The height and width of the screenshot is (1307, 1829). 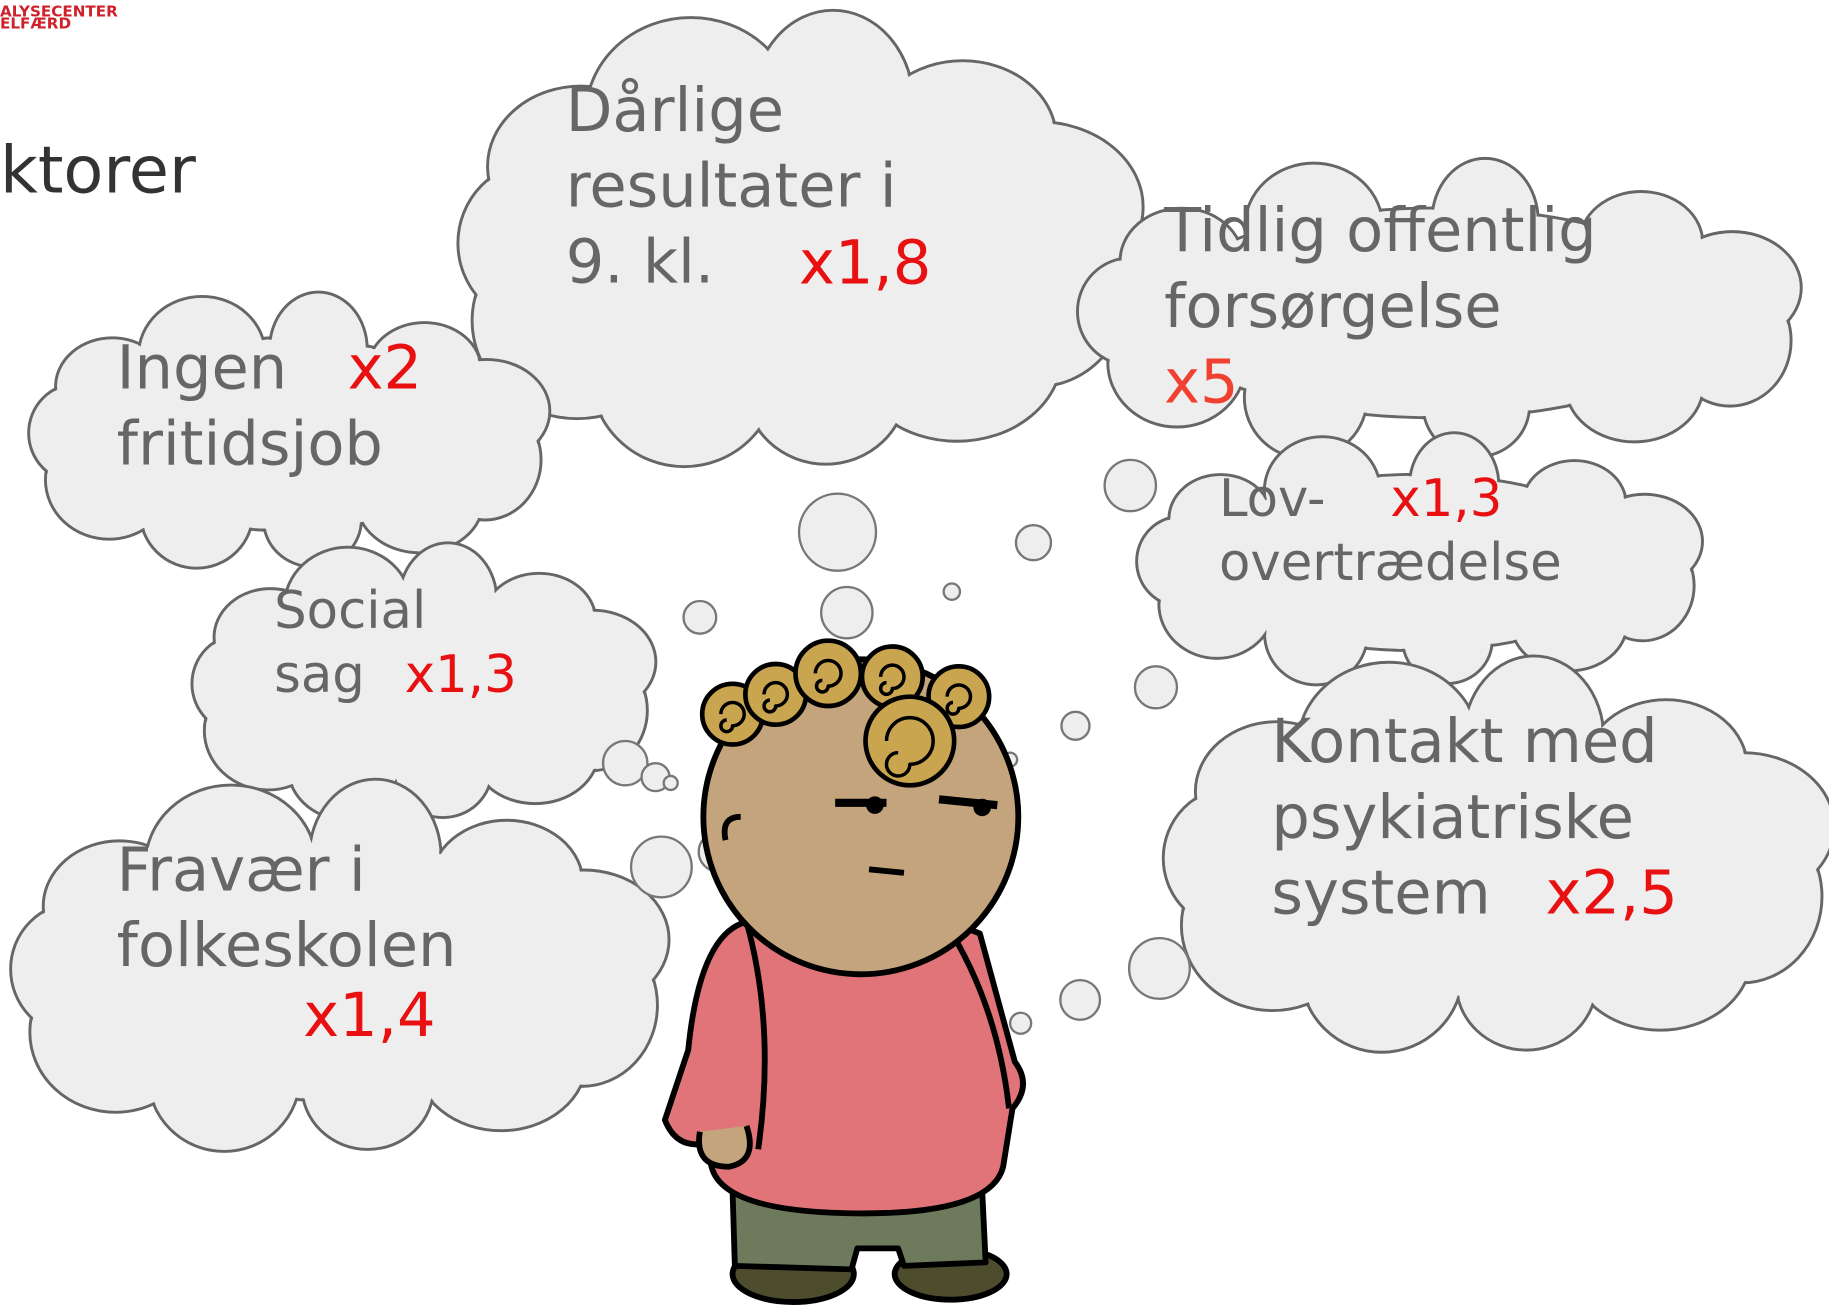 I want to click on person, so click(x=843, y=971).